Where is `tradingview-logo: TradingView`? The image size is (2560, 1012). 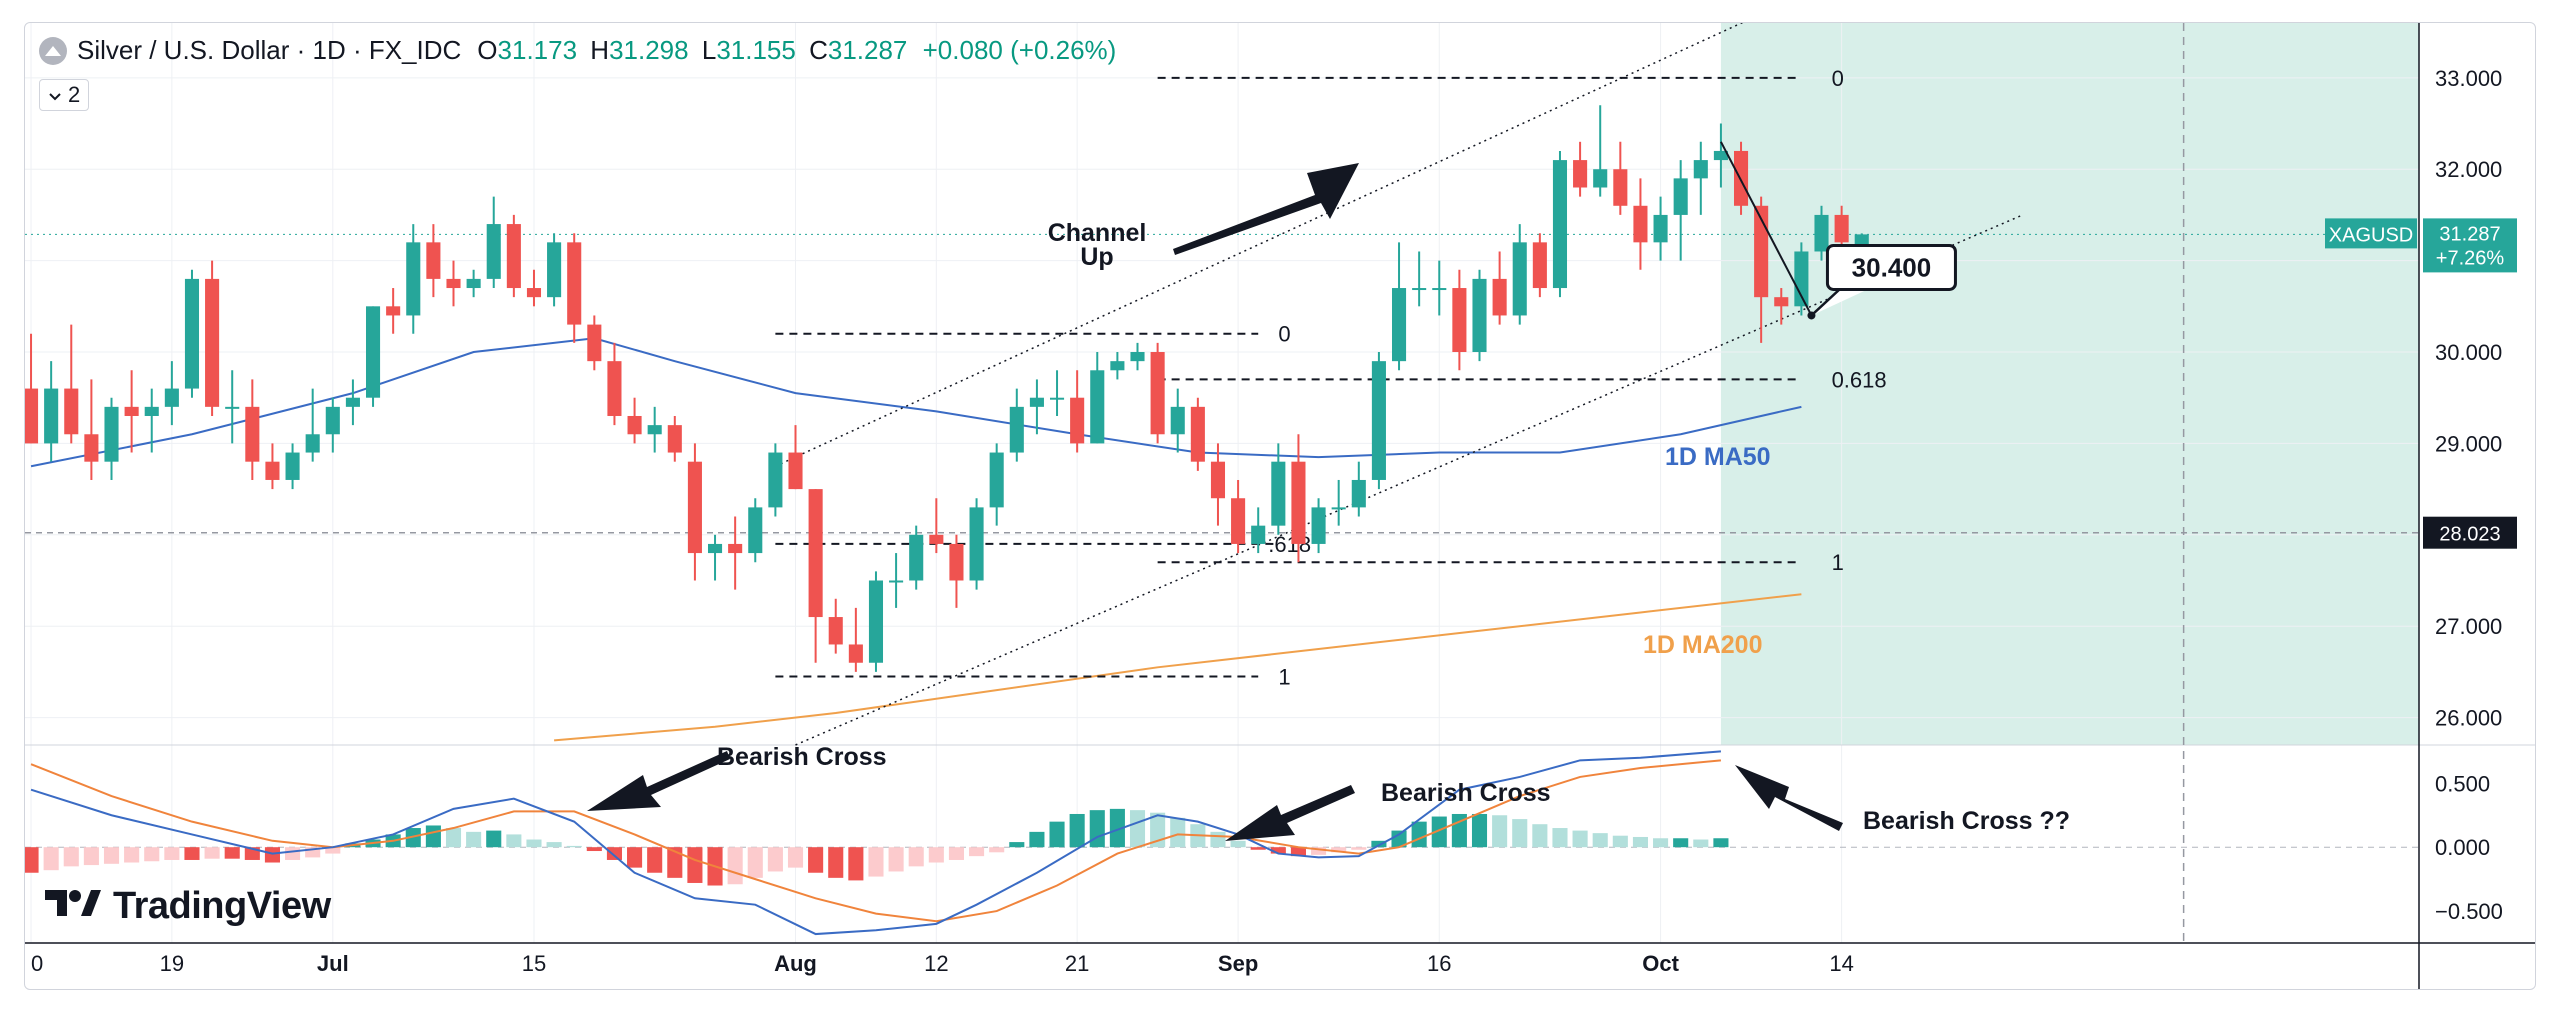
tradingview-logo: TradingView is located at coordinates (188, 906).